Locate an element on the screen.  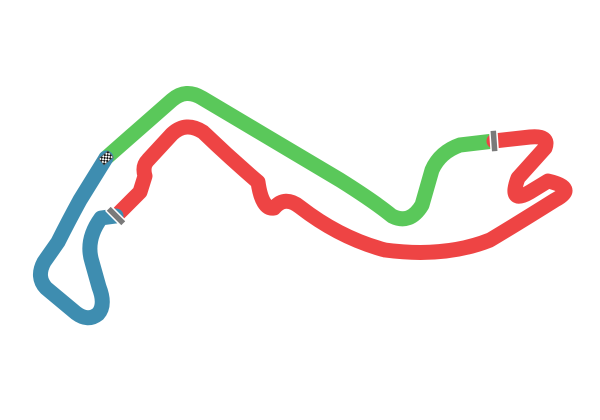
sector-1-2-marker-icon is located at coordinates (494, 141).